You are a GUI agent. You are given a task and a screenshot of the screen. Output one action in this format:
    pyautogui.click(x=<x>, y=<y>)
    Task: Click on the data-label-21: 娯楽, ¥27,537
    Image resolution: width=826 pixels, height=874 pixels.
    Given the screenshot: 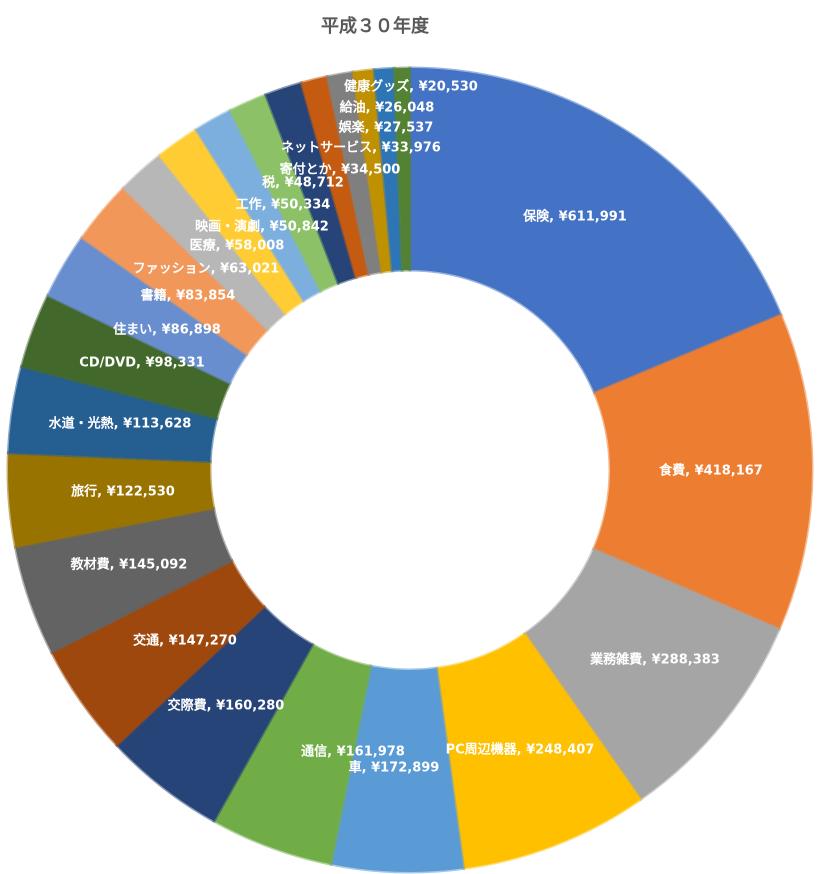 What is the action you would take?
    pyautogui.click(x=386, y=128)
    